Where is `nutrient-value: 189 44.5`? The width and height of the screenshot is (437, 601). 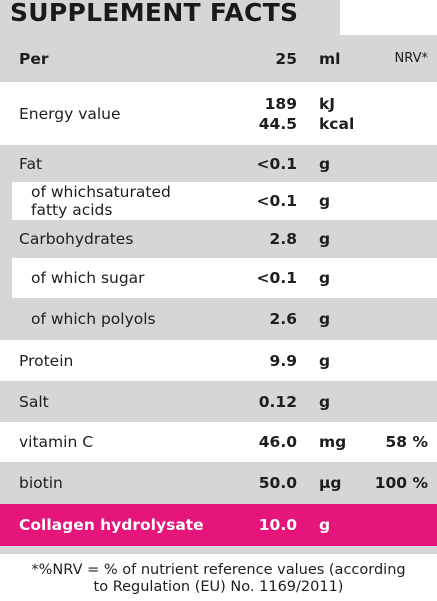
nutrient-value: 189 44.5 is located at coordinates (262, 113).